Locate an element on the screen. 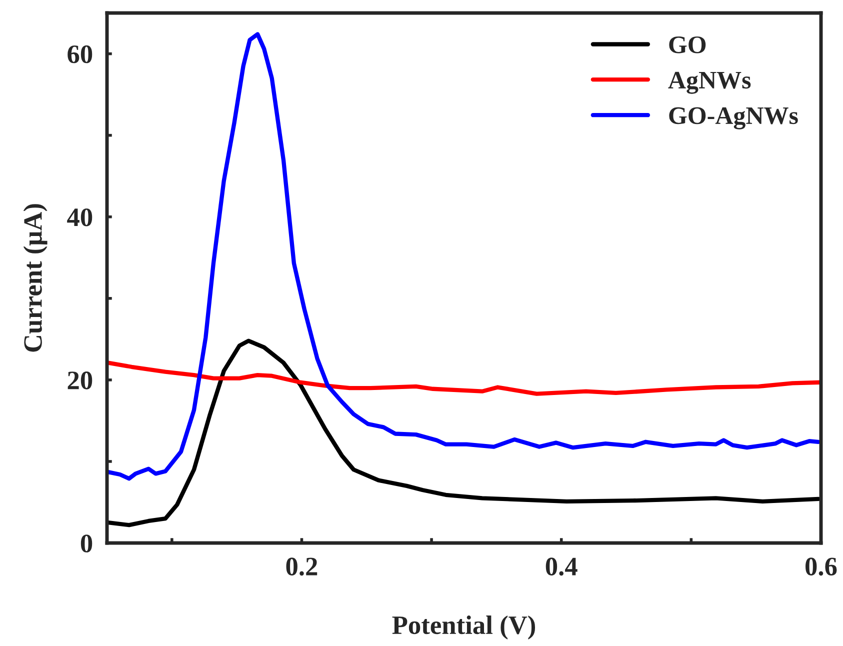  y-tick-label: 60 is located at coordinates (80, 54).